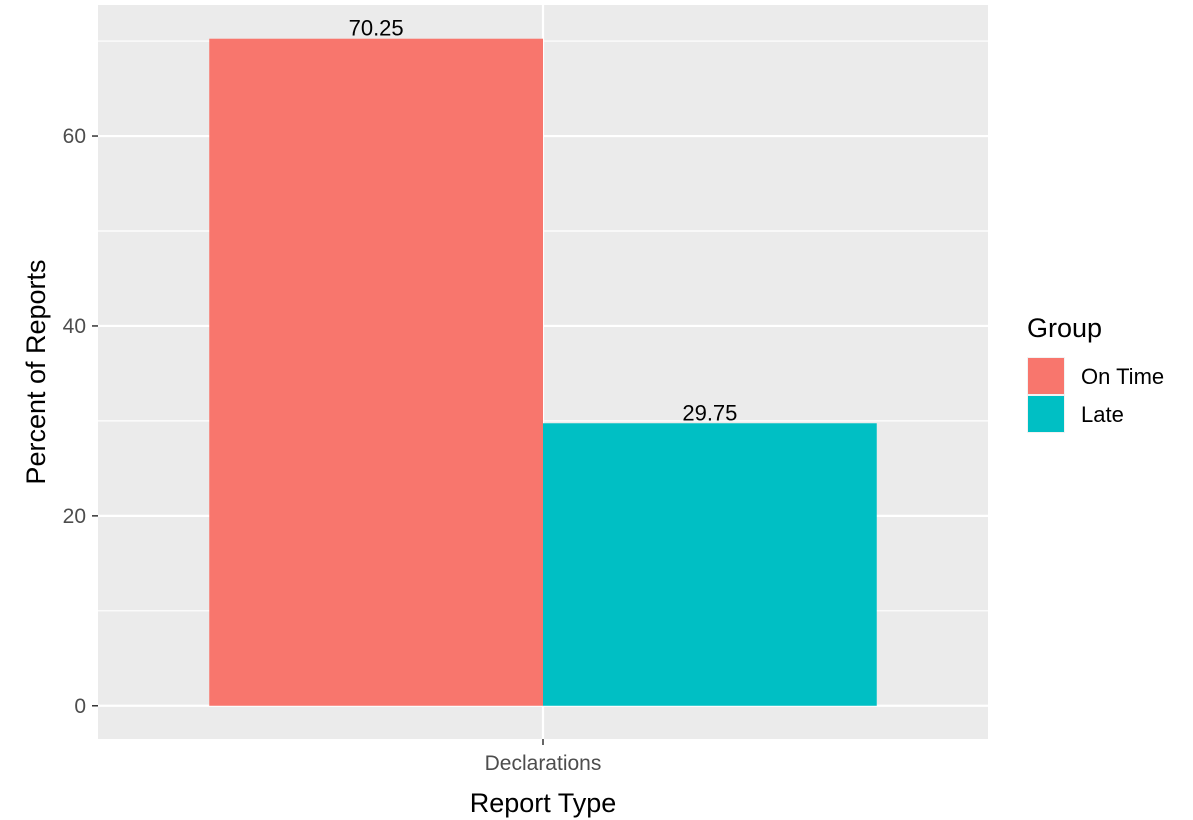  I want to click on x-tick-label: Declarations, so click(543, 763).